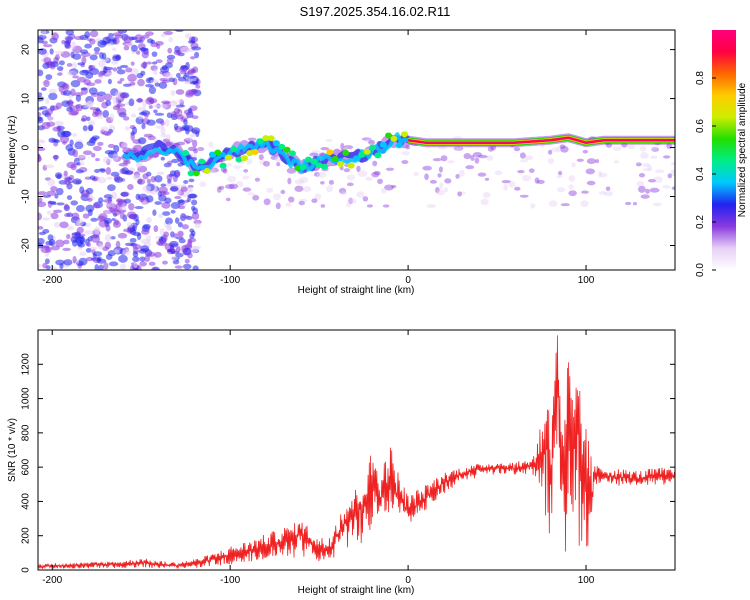  What do you see at coordinates (52, 580) in the screenshot?
I see `snr-xtick-label: -200` at bounding box center [52, 580].